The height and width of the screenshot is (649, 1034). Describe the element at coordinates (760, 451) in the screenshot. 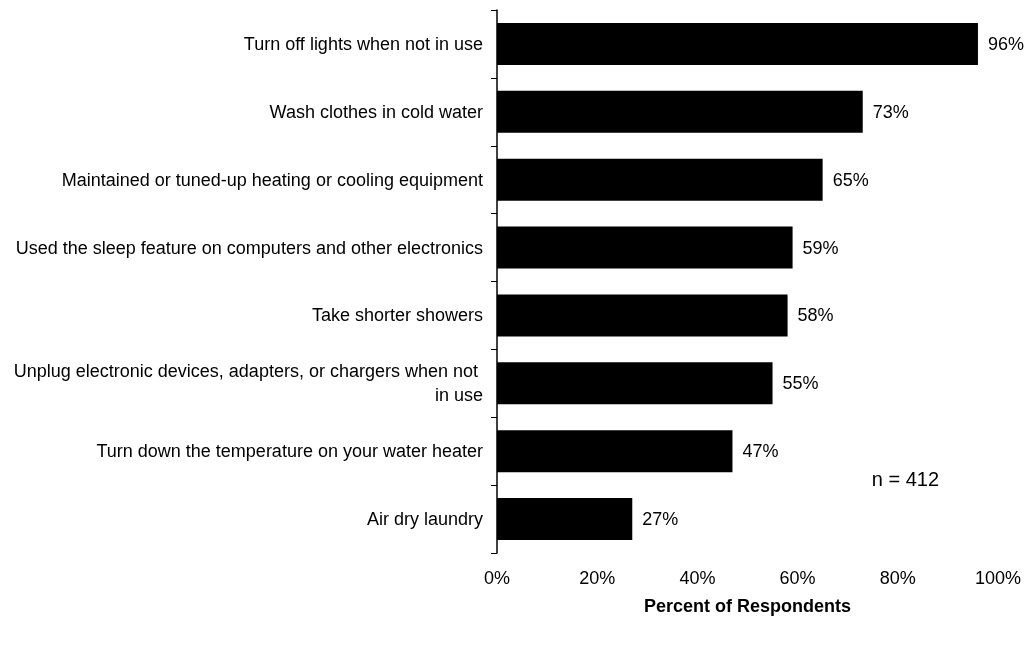

I see `data-label: 47%` at that location.